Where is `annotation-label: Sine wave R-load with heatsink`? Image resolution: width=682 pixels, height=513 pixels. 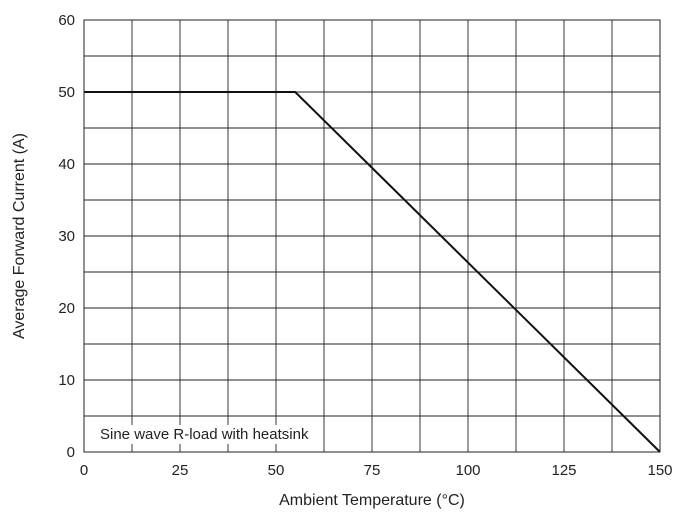 annotation-label: Sine wave R-load with heatsink is located at coordinates (204, 434).